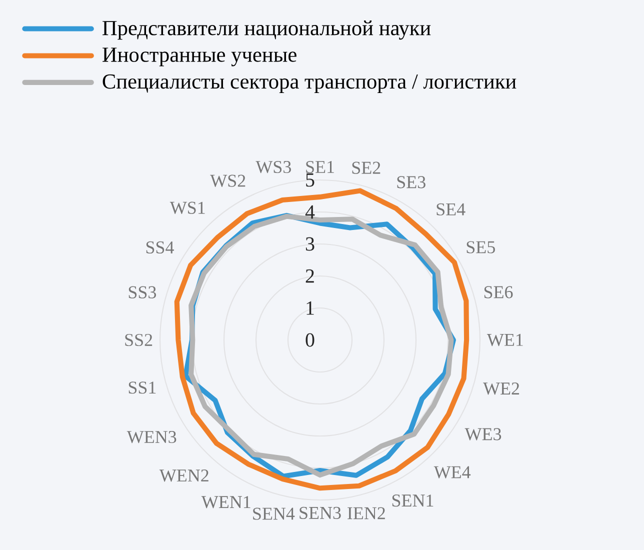 Image resolution: width=644 pixels, height=550 pixels. I want to click on spoke-label: SE2, so click(366, 168).